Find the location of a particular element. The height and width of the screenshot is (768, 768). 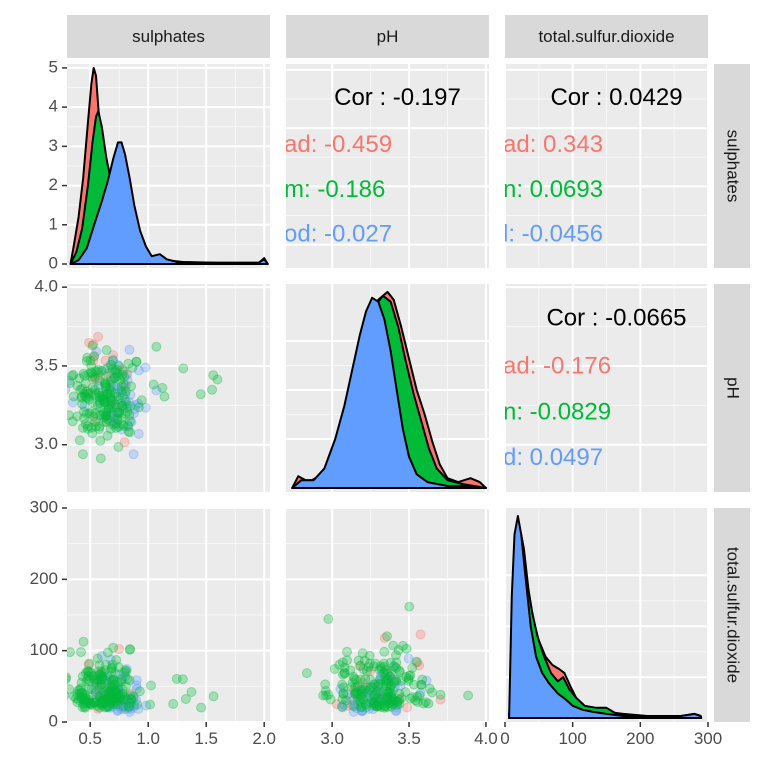

x-tick-label: 3.0 is located at coordinates (332, 738).